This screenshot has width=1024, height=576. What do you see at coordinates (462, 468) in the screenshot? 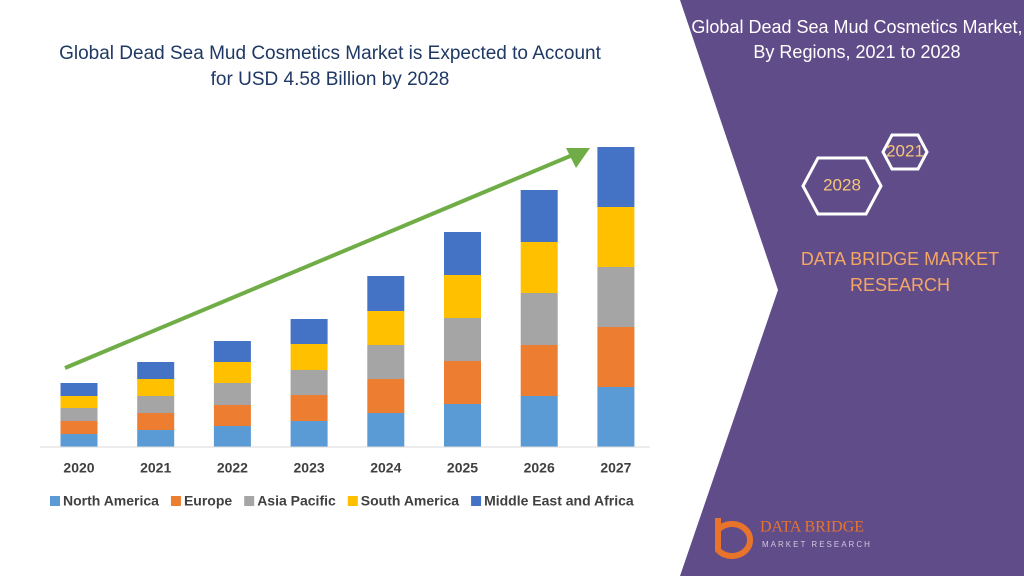
I see `x-tick-label: 2025` at bounding box center [462, 468].